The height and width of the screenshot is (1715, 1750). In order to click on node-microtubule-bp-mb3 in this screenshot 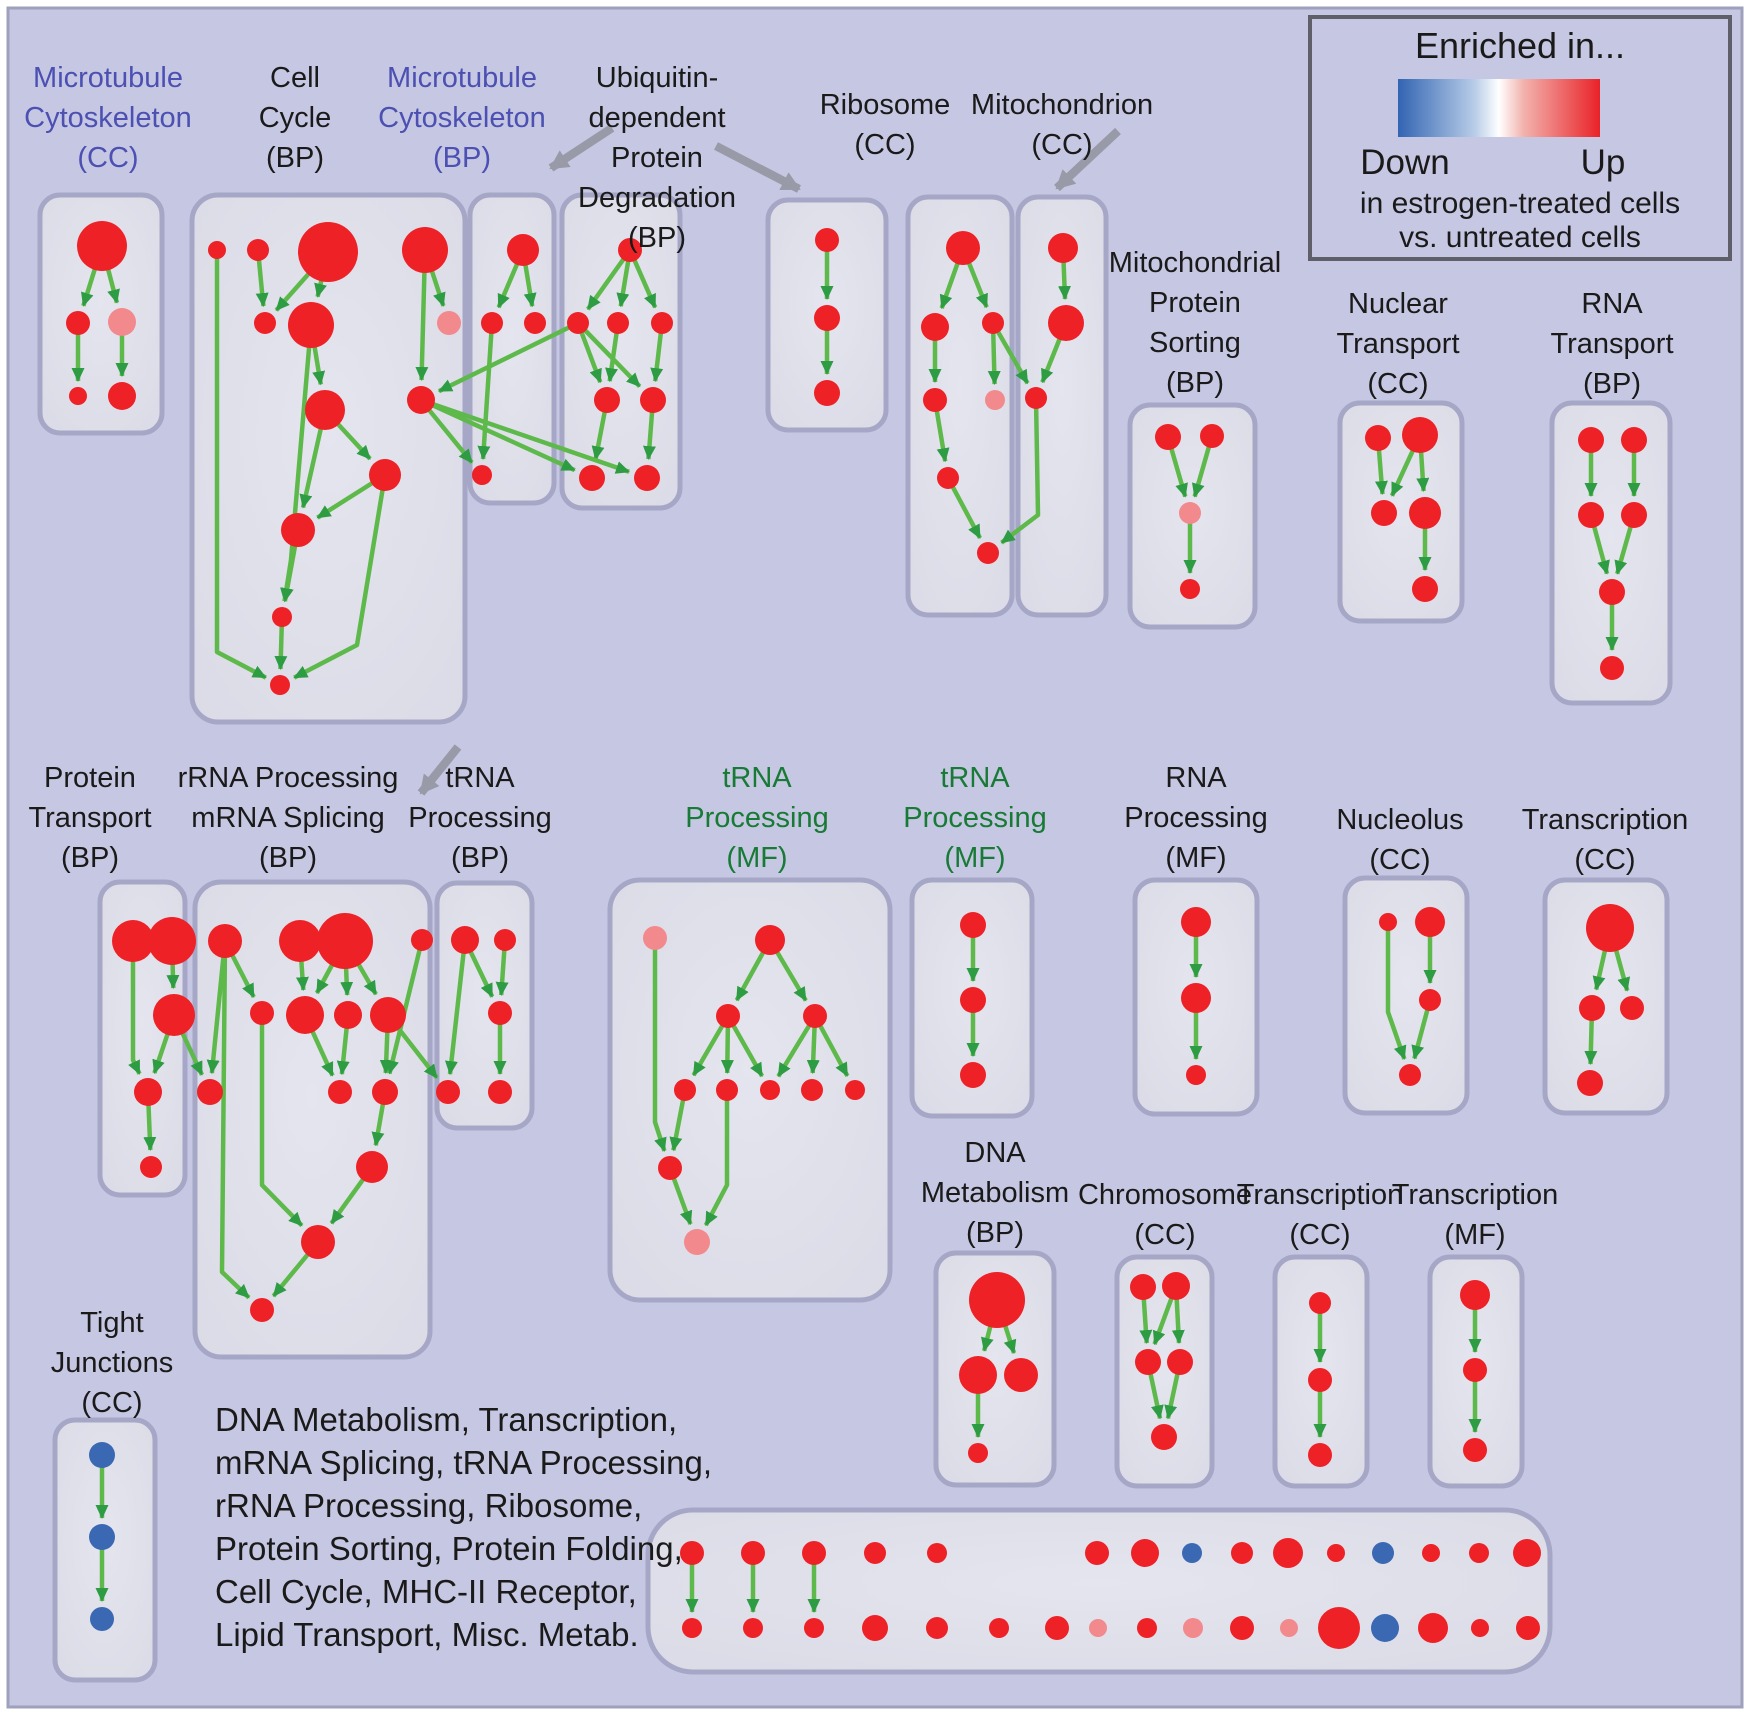, I will do `click(535, 323)`.